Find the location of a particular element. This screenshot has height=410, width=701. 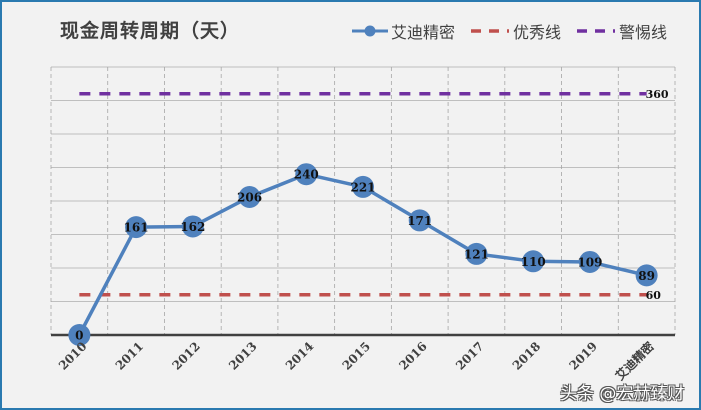

x-axis-tick-label: 2017 is located at coordinates (470, 356).